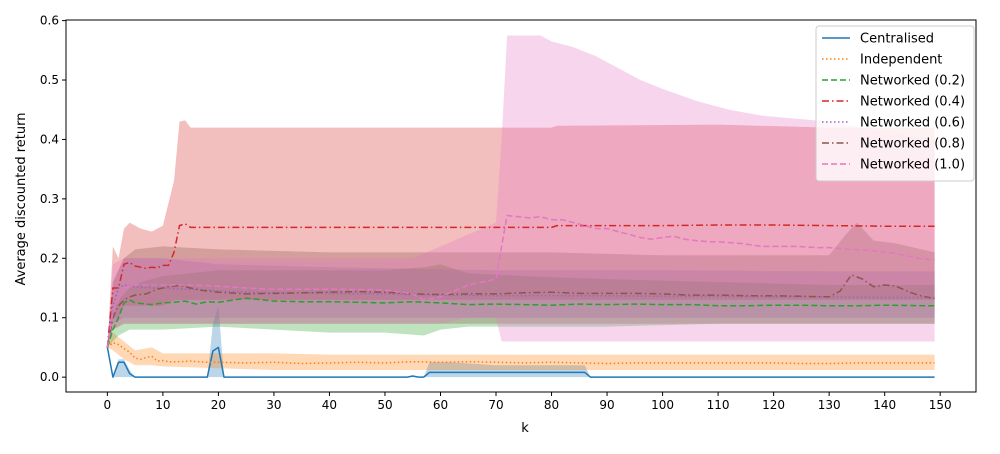  I want to click on y-axis-label: Average discounted return, so click(21, 199).